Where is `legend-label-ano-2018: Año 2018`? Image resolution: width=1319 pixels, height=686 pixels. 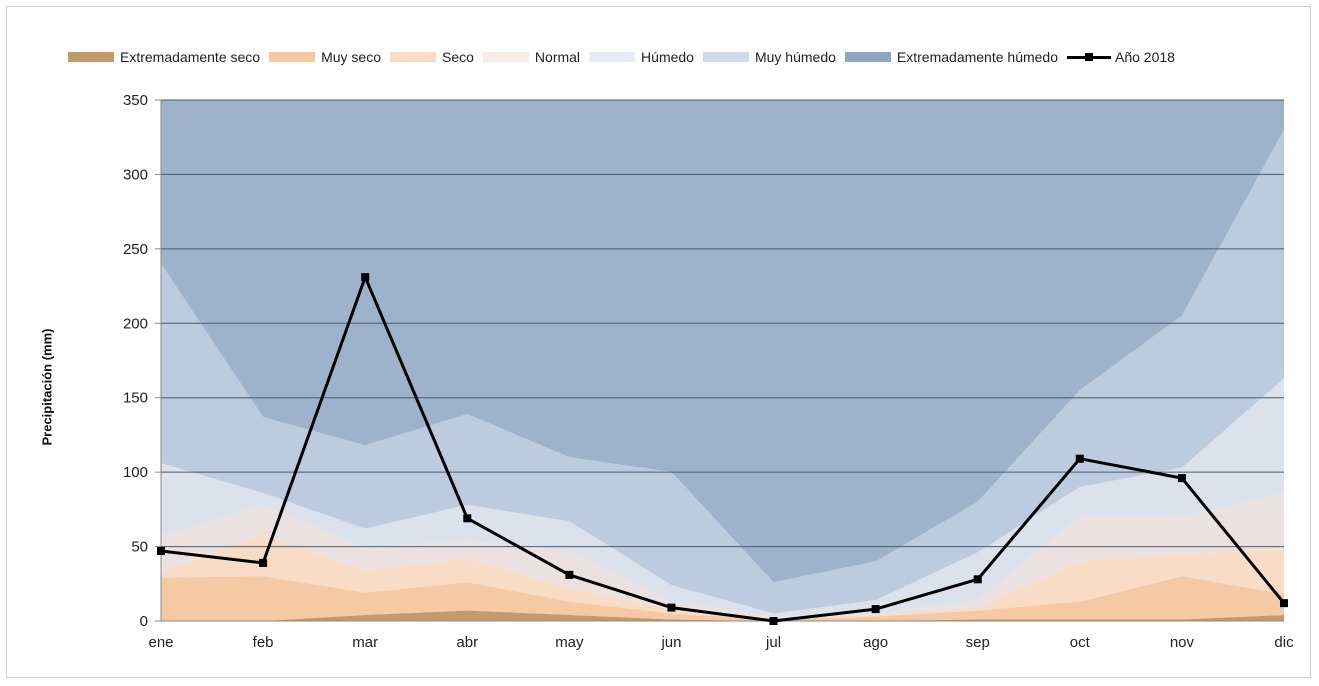 legend-label-ano-2018: Año 2018 is located at coordinates (1145, 57).